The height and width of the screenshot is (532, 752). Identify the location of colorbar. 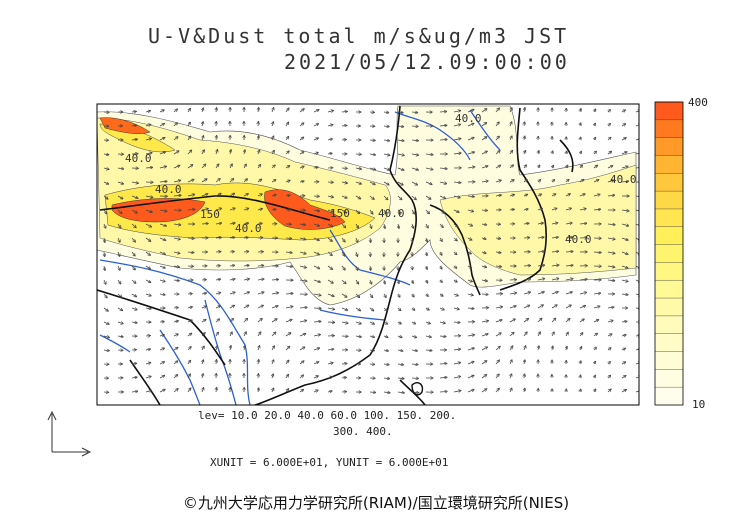
(669, 253).